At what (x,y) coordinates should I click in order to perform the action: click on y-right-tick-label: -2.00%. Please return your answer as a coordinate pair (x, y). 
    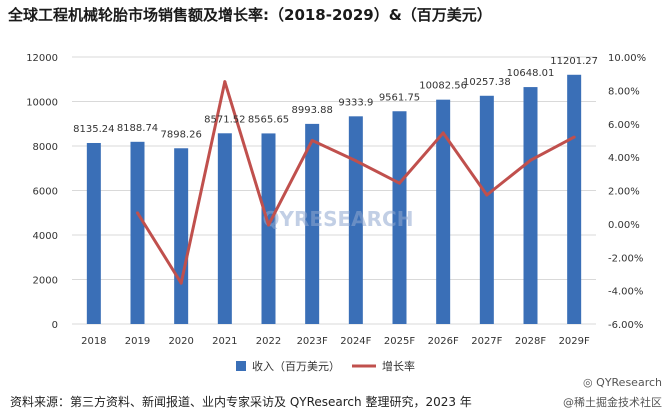
    Looking at the image, I should click on (625, 258).